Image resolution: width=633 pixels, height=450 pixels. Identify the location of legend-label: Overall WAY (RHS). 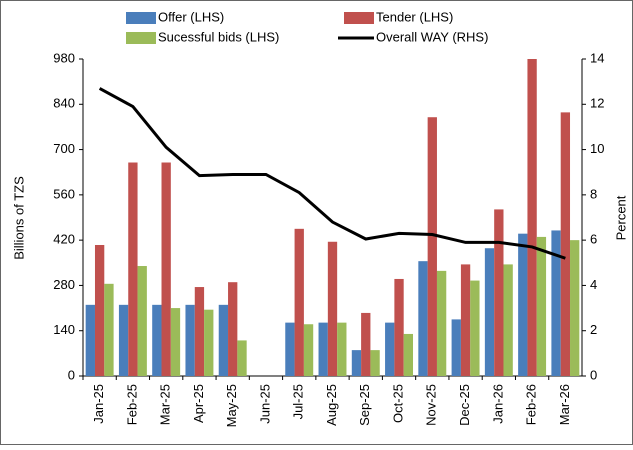
(432, 36).